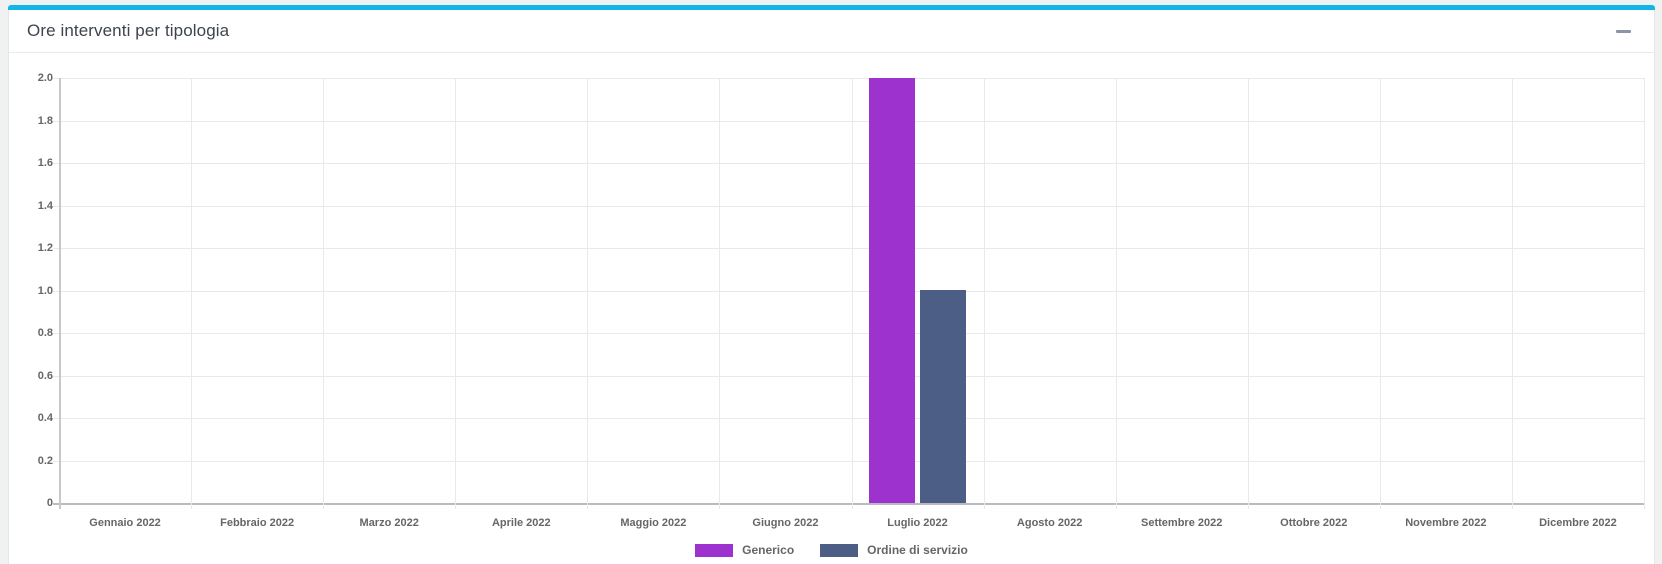  Describe the element at coordinates (1182, 523) in the screenshot. I see `x-tick-label: Settembre 2022` at that location.